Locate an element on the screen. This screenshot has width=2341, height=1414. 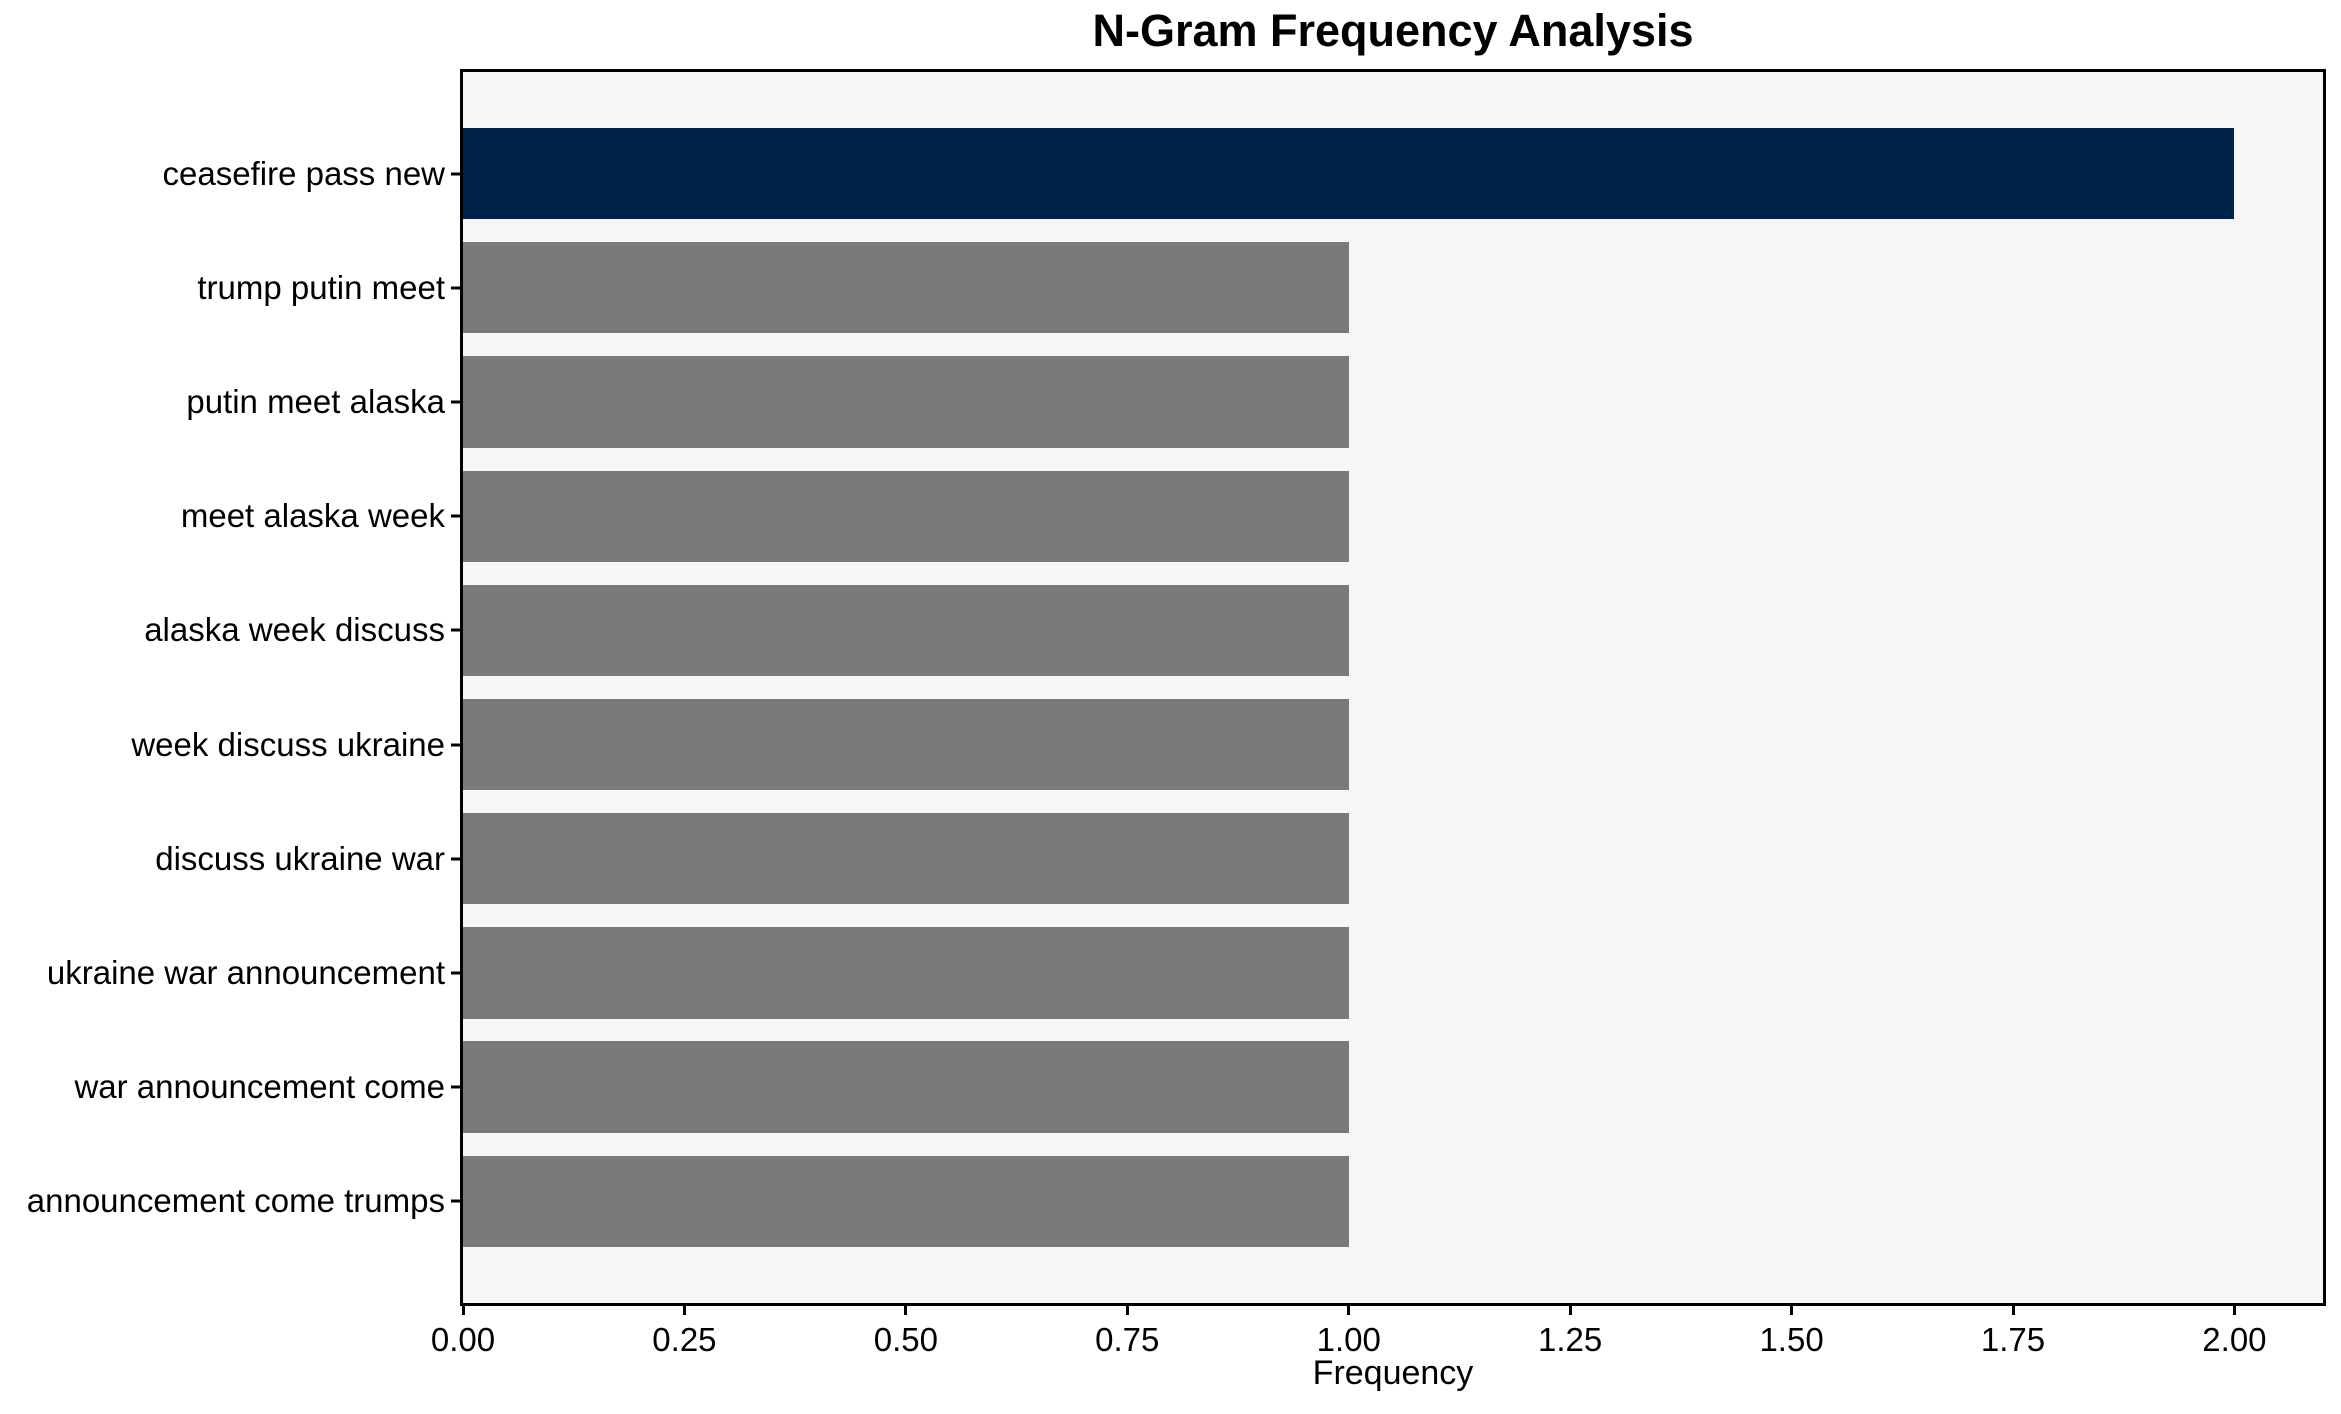
x-tick-label: 0.25 is located at coordinates (684, 1339).